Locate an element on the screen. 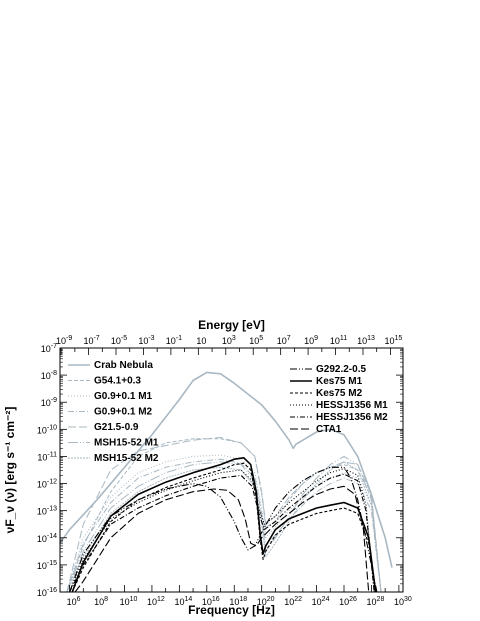  legend-label: Kes75 M1 is located at coordinates (339, 381).